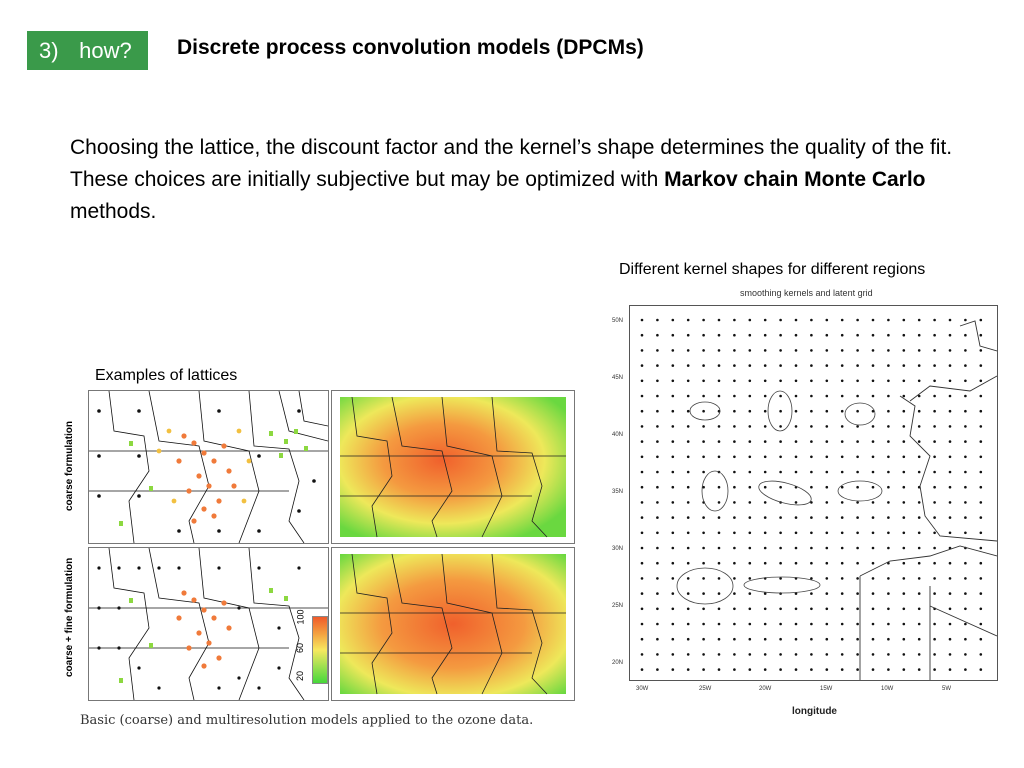 This screenshot has width=1024, height=768. Describe the element at coordinates (49, 50) in the screenshot. I see `badge-number: 3)` at that location.